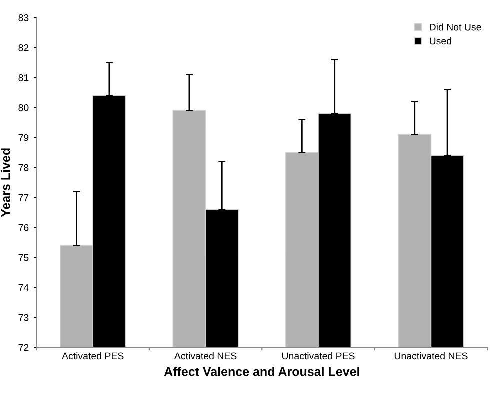 The height and width of the screenshot is (395, 490). What do you see at coordinates (318, 356) in the screenshot?
I see `x-tick-label: Unactivated PES` at bounding box center [318, 356].